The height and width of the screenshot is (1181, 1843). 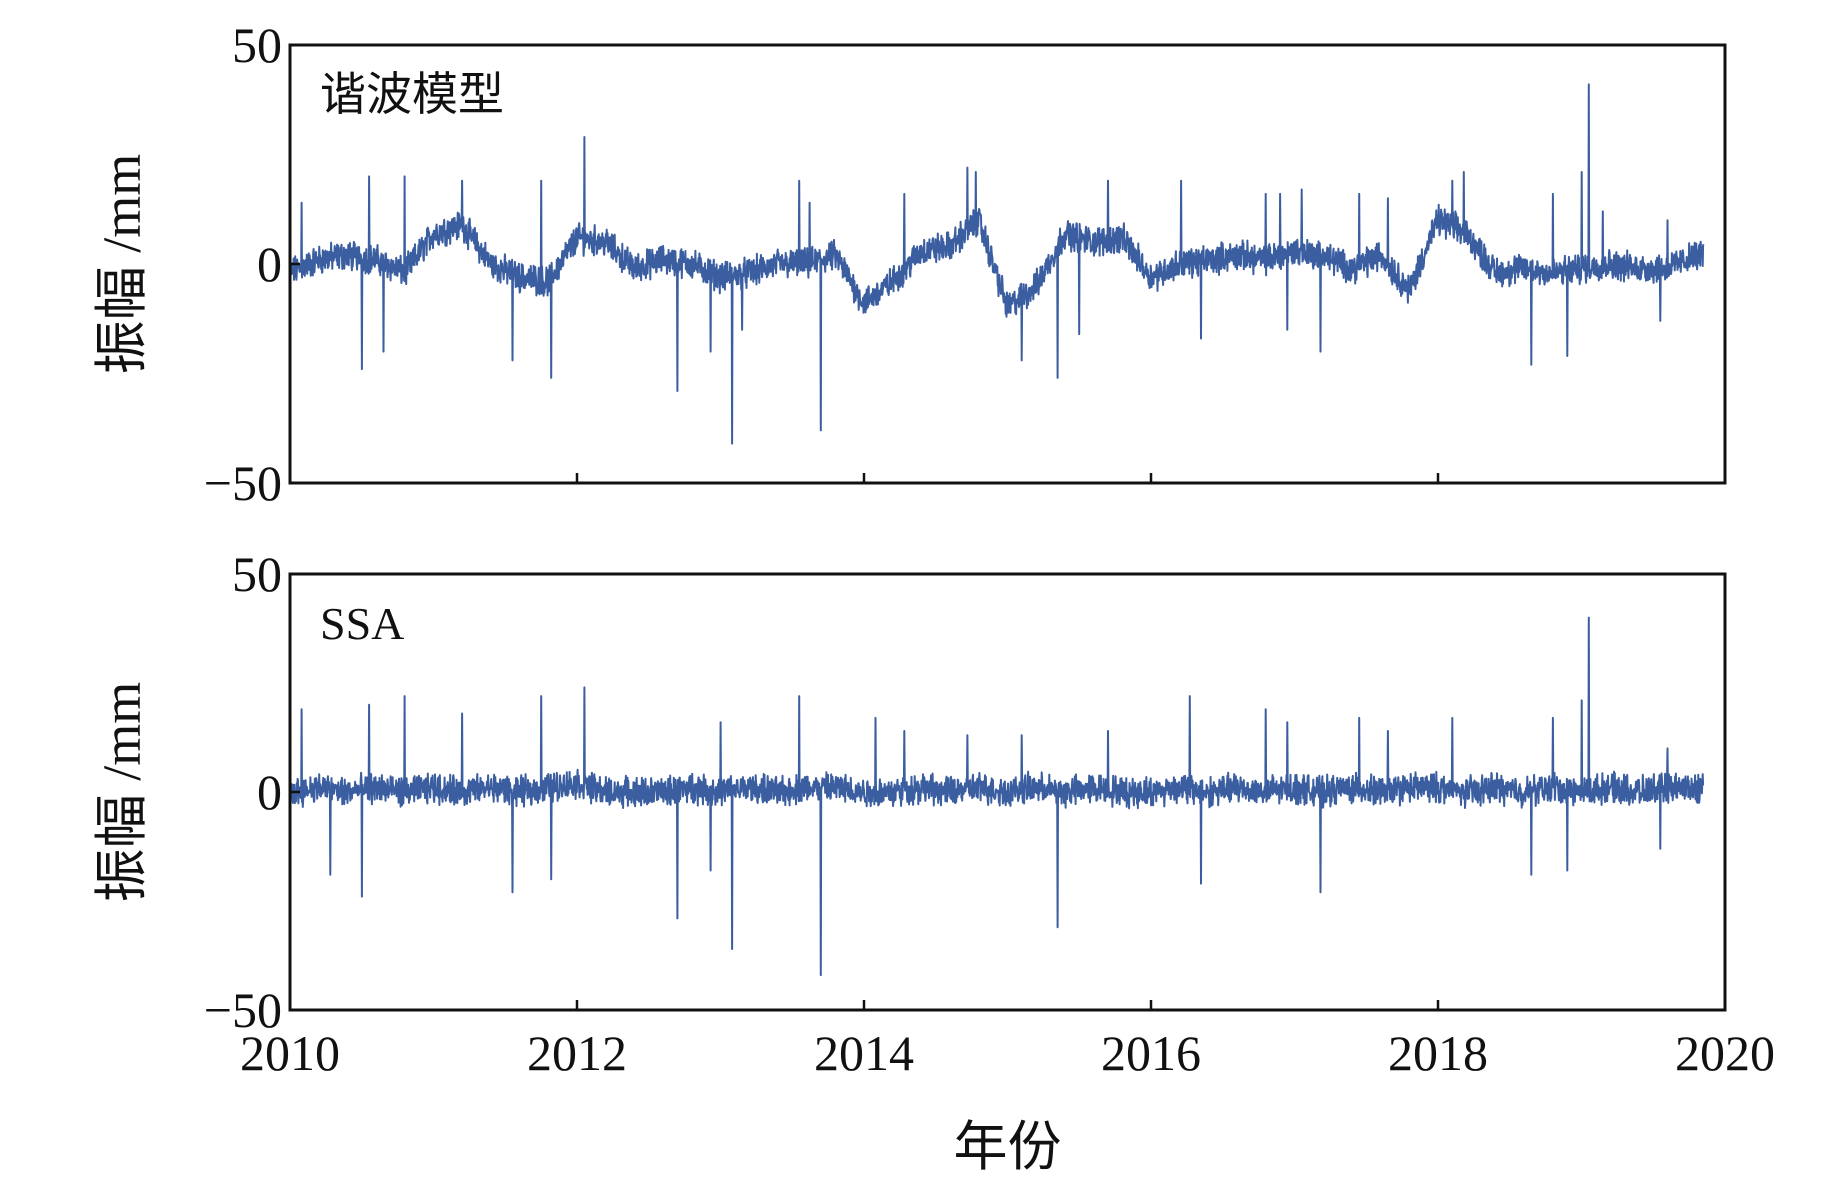 I want to click on x-tick-label: 2012, so click(x=577, y=1053).